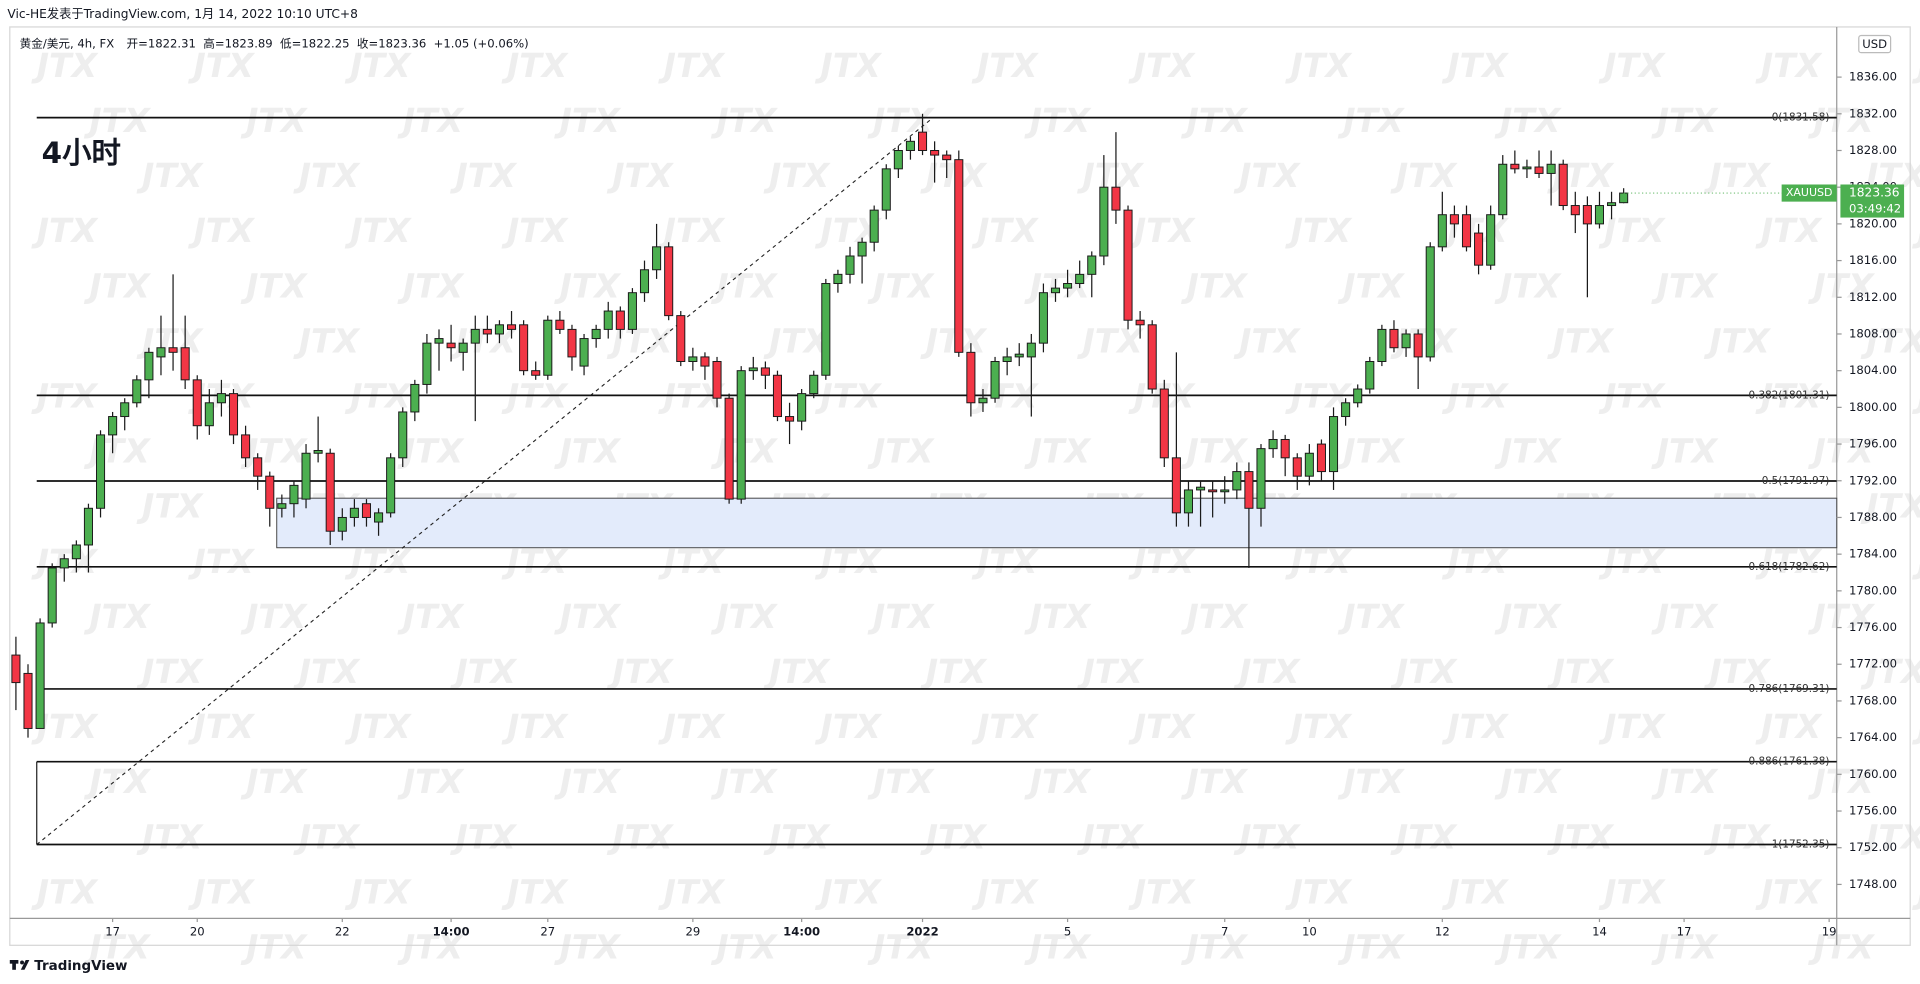 The image size is (1920, 984). I want to click on legend-item: 高=1823.89, so click(237, 44).